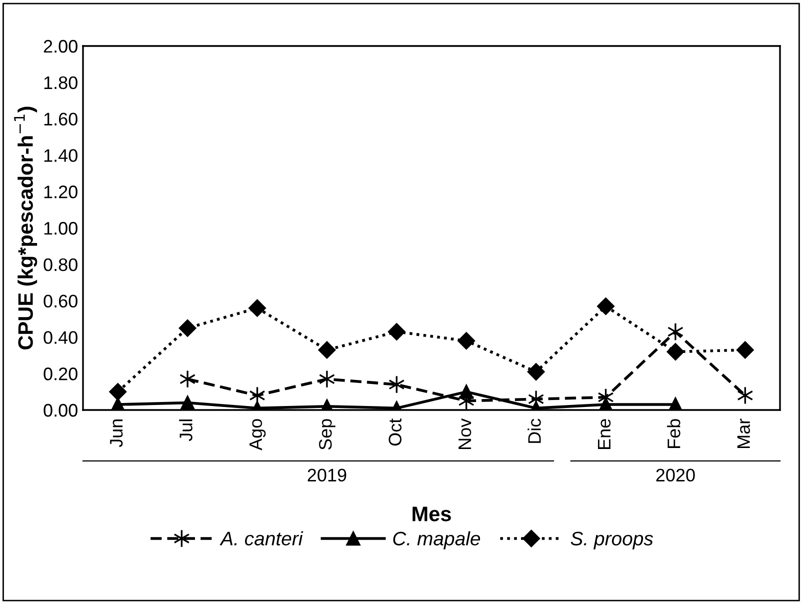 This screenshot has height=603, width=804. I want to click on y-tick-label: 1.60, so click(61, 119).